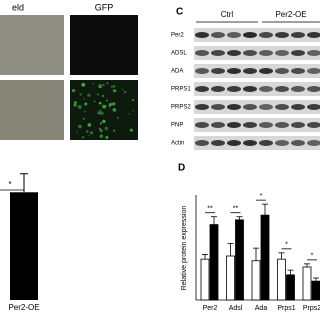  I want to click on x-tick-label: Prps1, so click(286, 308).